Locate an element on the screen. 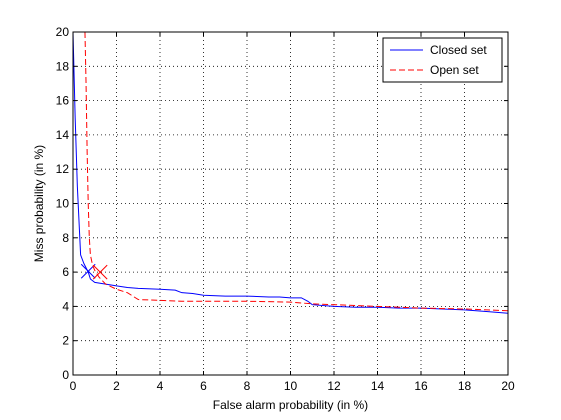 This screenshot has width=561, height=420. y-tick-label: 6 is located at coordinates (65, 272).